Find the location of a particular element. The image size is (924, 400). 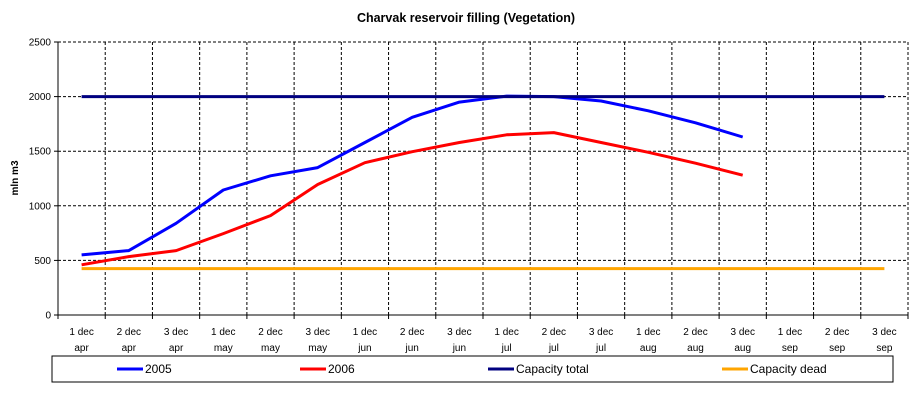

y-tick-labels: 0 500 1000 1500 2000 2500 is located at coordinates (40, 180).